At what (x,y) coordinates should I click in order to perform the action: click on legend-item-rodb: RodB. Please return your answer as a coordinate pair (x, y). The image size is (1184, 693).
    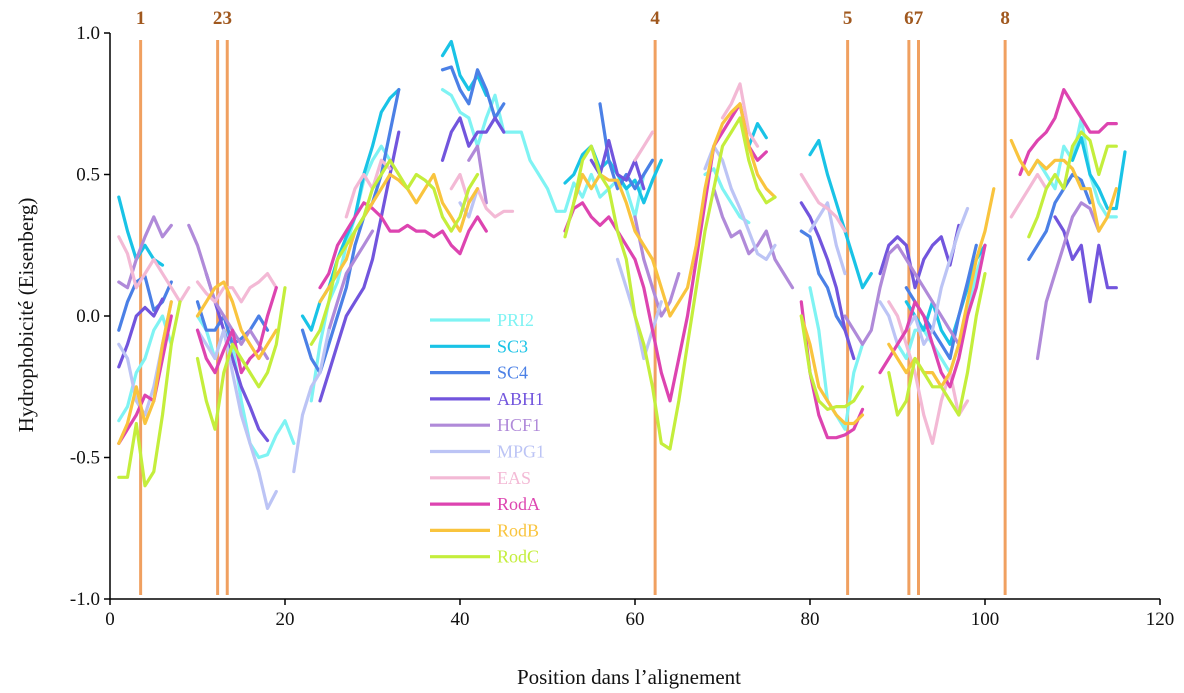
    Looking at the image, I should click on (484, 530).